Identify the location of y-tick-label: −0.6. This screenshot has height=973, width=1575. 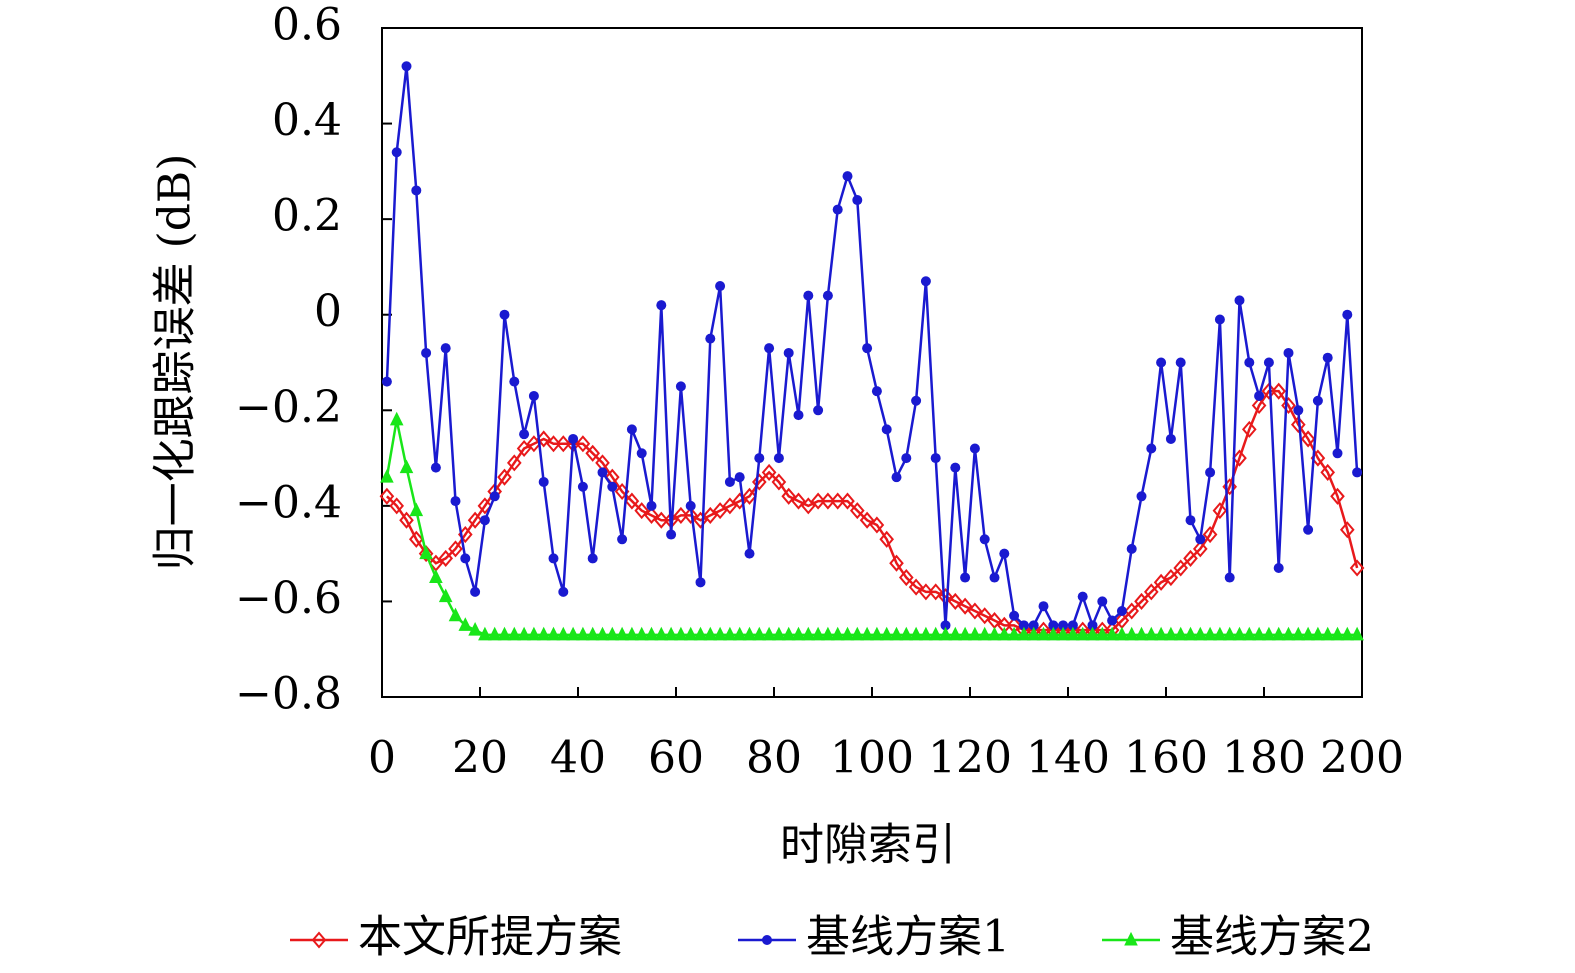
(288, 598).